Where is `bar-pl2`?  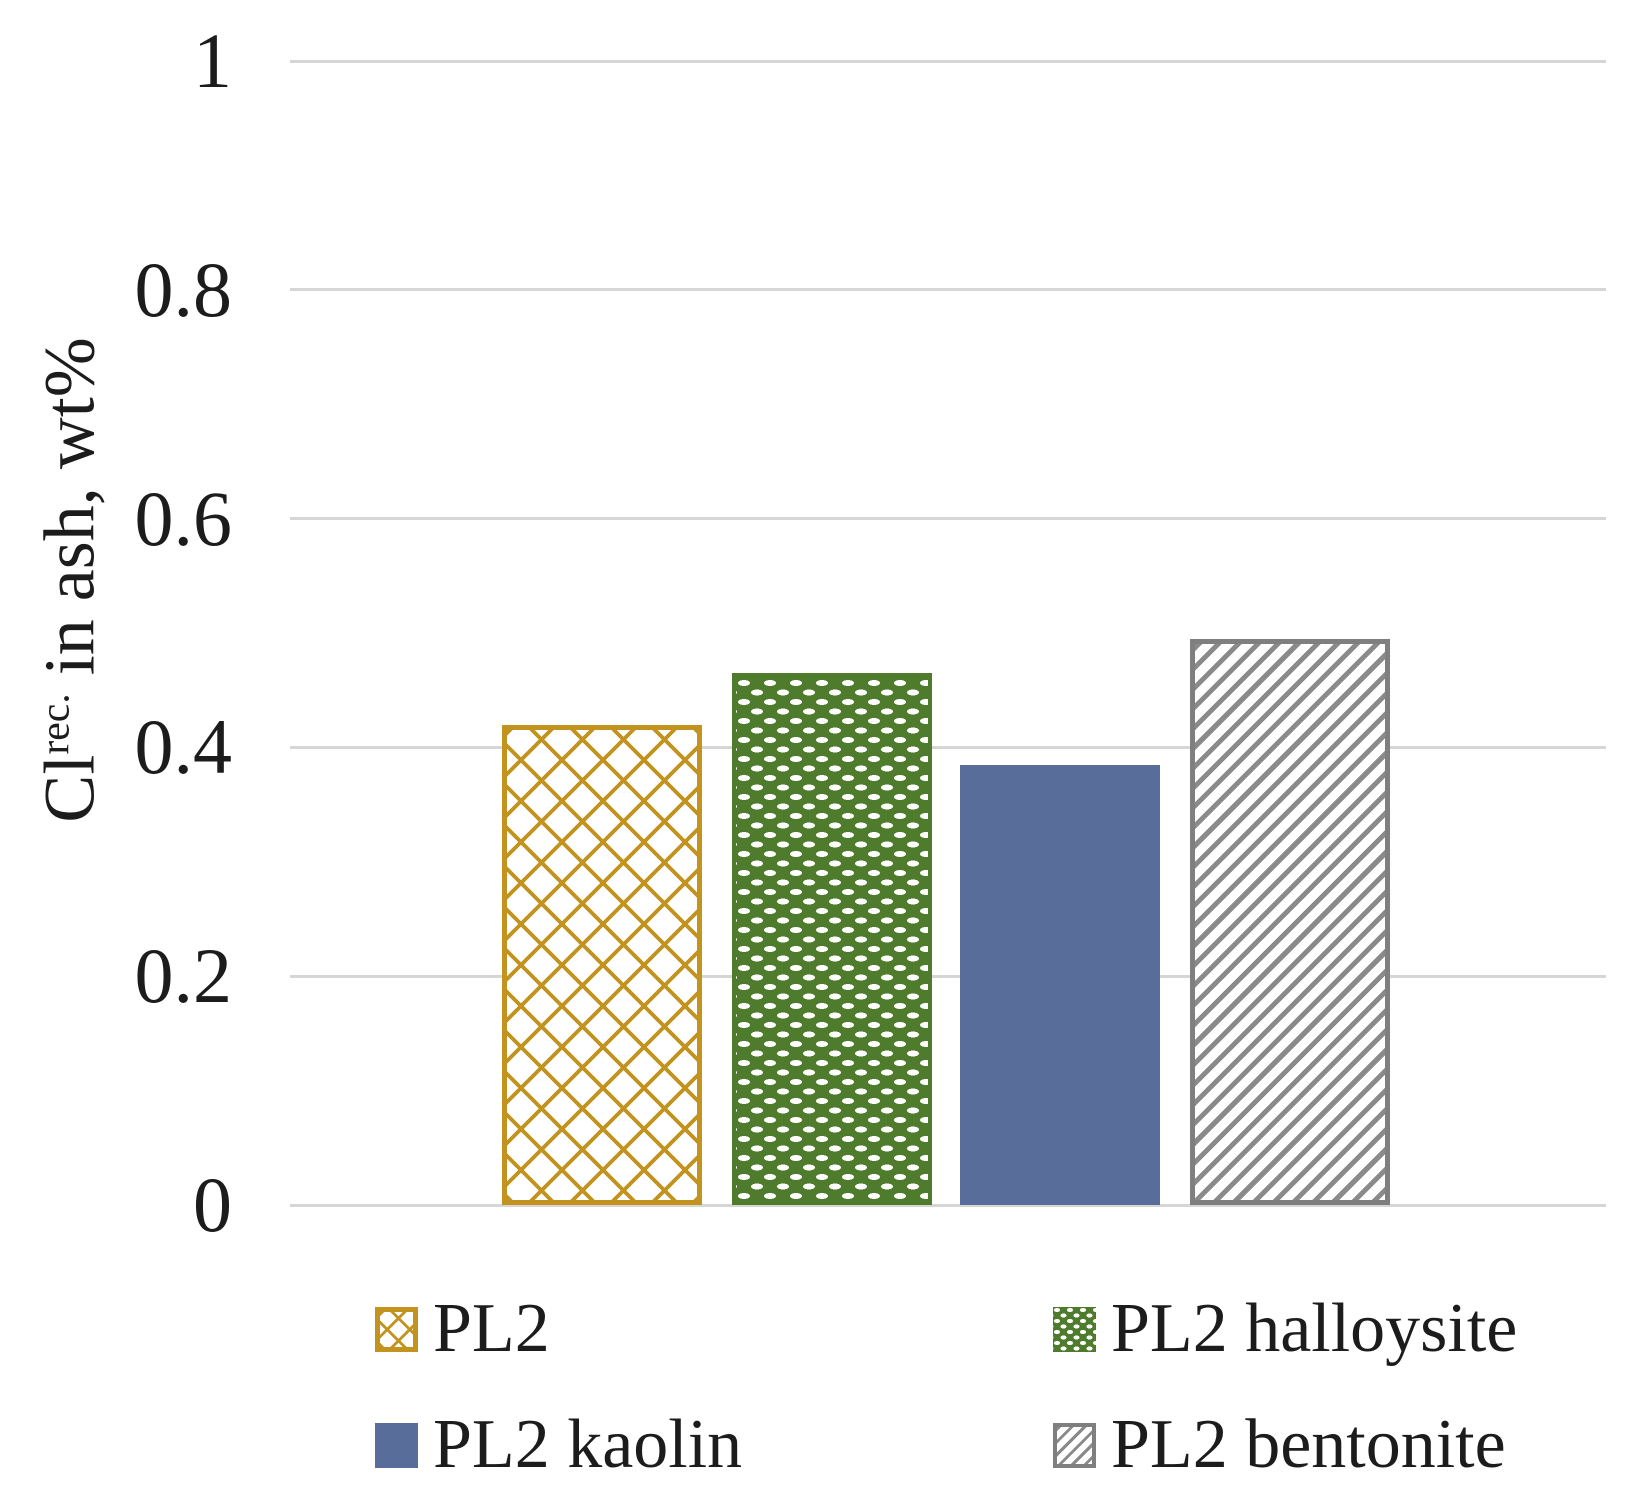
bar-pl2 is located at coordinates (602, 964).